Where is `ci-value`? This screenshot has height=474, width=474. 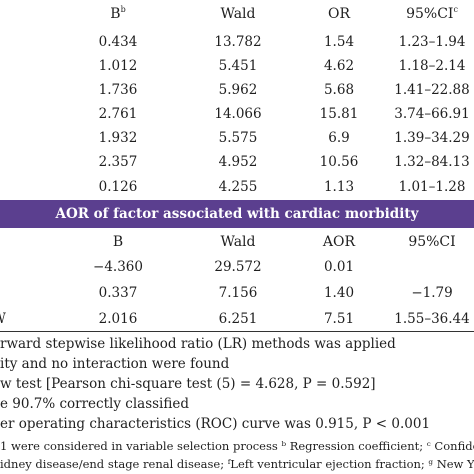 ci-value is located at coordinates (423, 267).